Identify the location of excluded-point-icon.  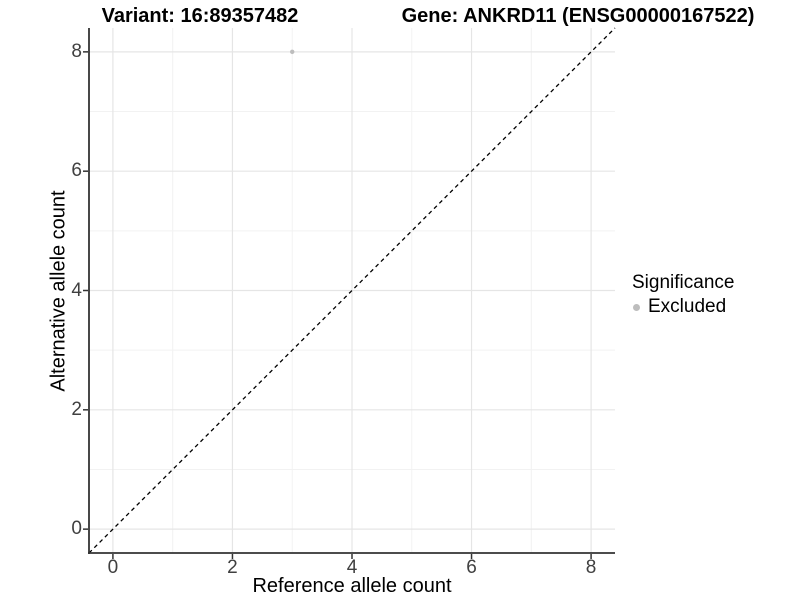
(636, 307).